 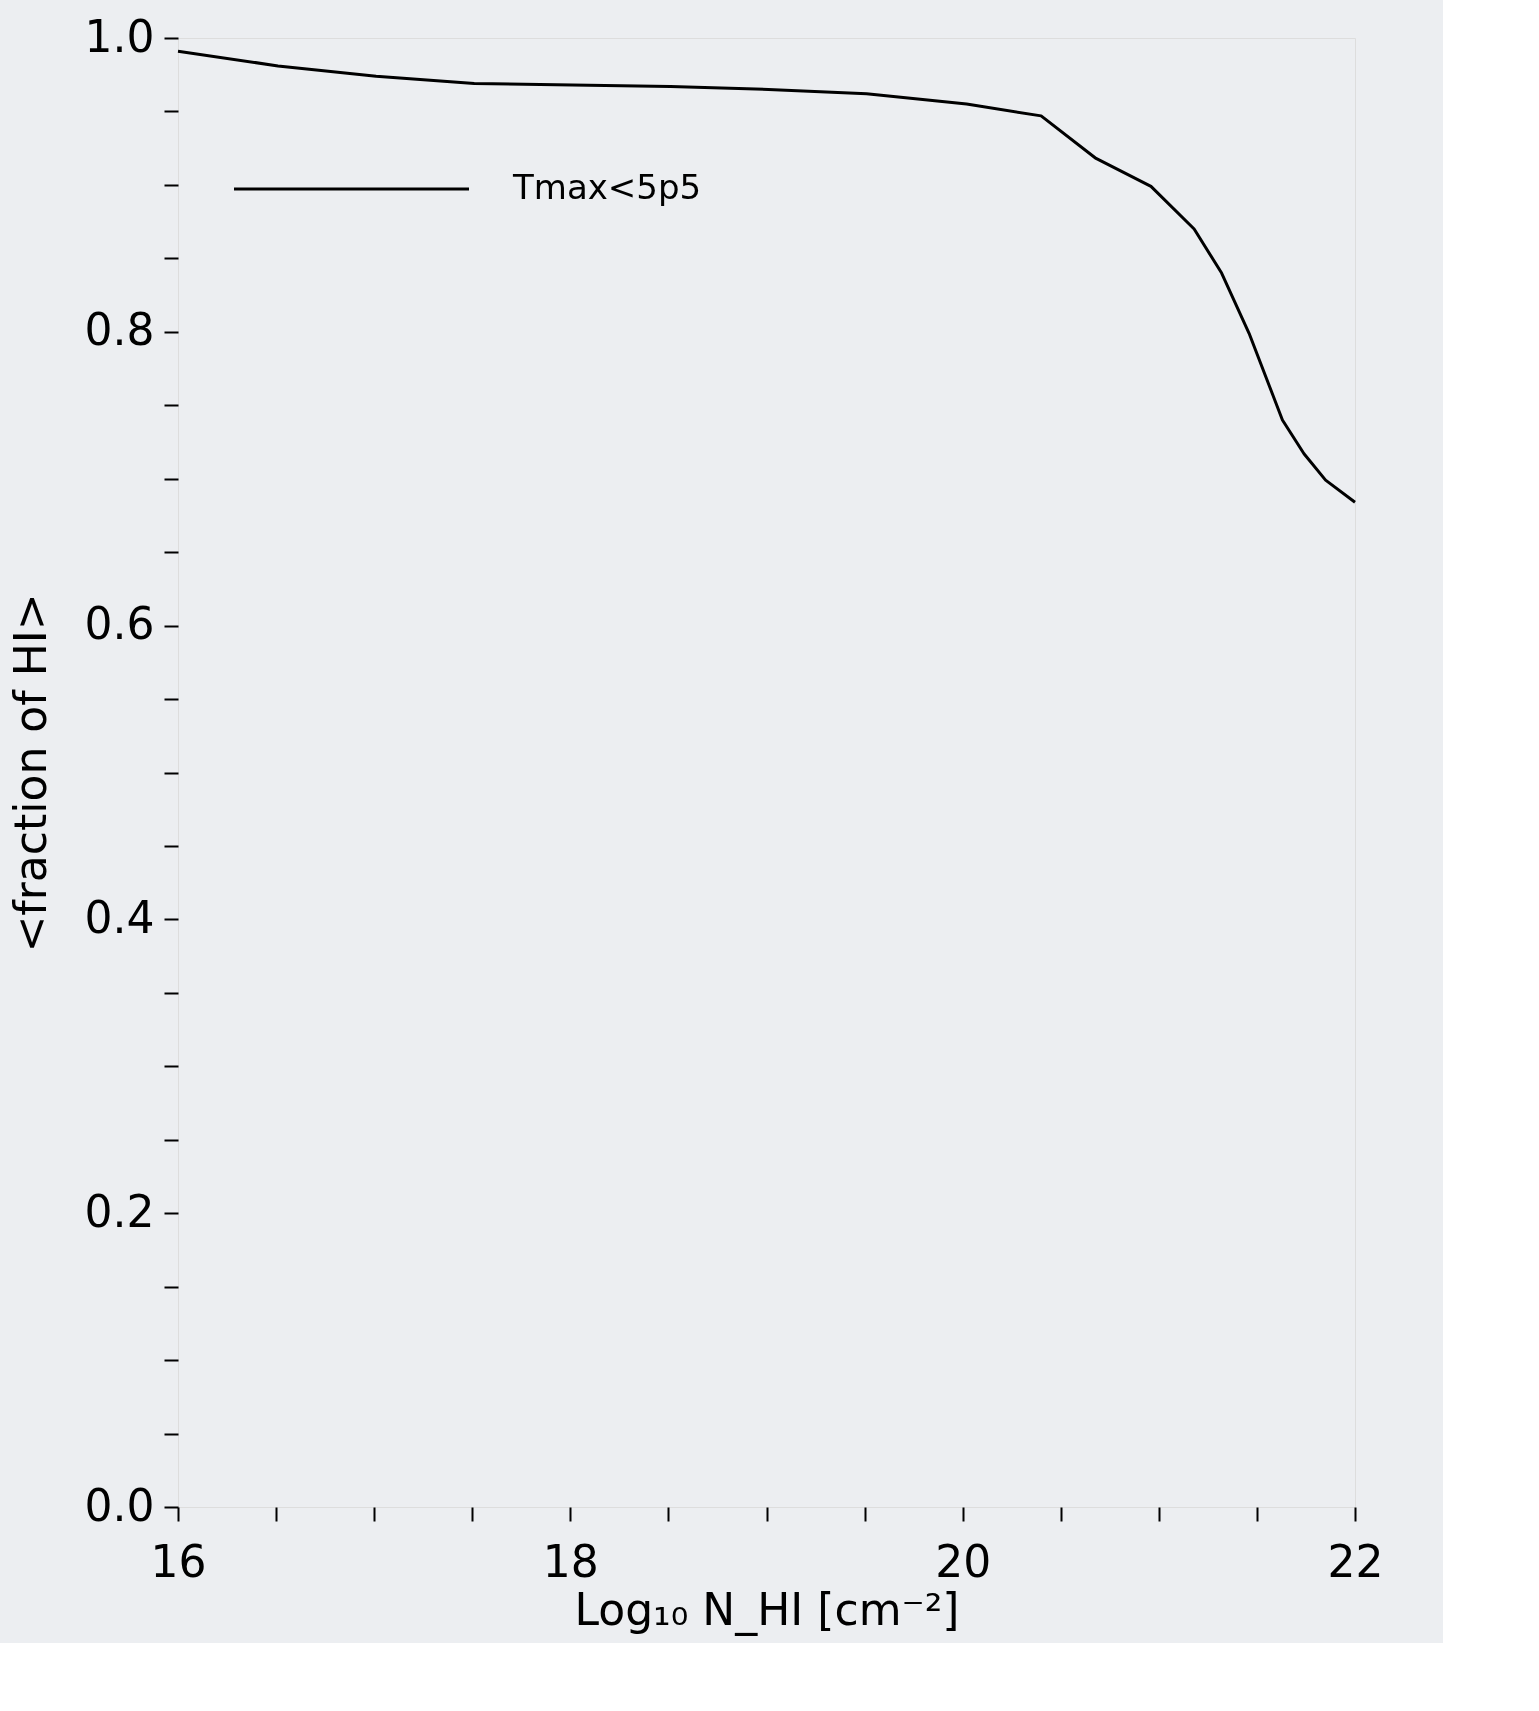 What do you see at coordinates (119, 330) in the screenshot?
I see `y-tick-label: 0.8` at bounding box center [119, 330].